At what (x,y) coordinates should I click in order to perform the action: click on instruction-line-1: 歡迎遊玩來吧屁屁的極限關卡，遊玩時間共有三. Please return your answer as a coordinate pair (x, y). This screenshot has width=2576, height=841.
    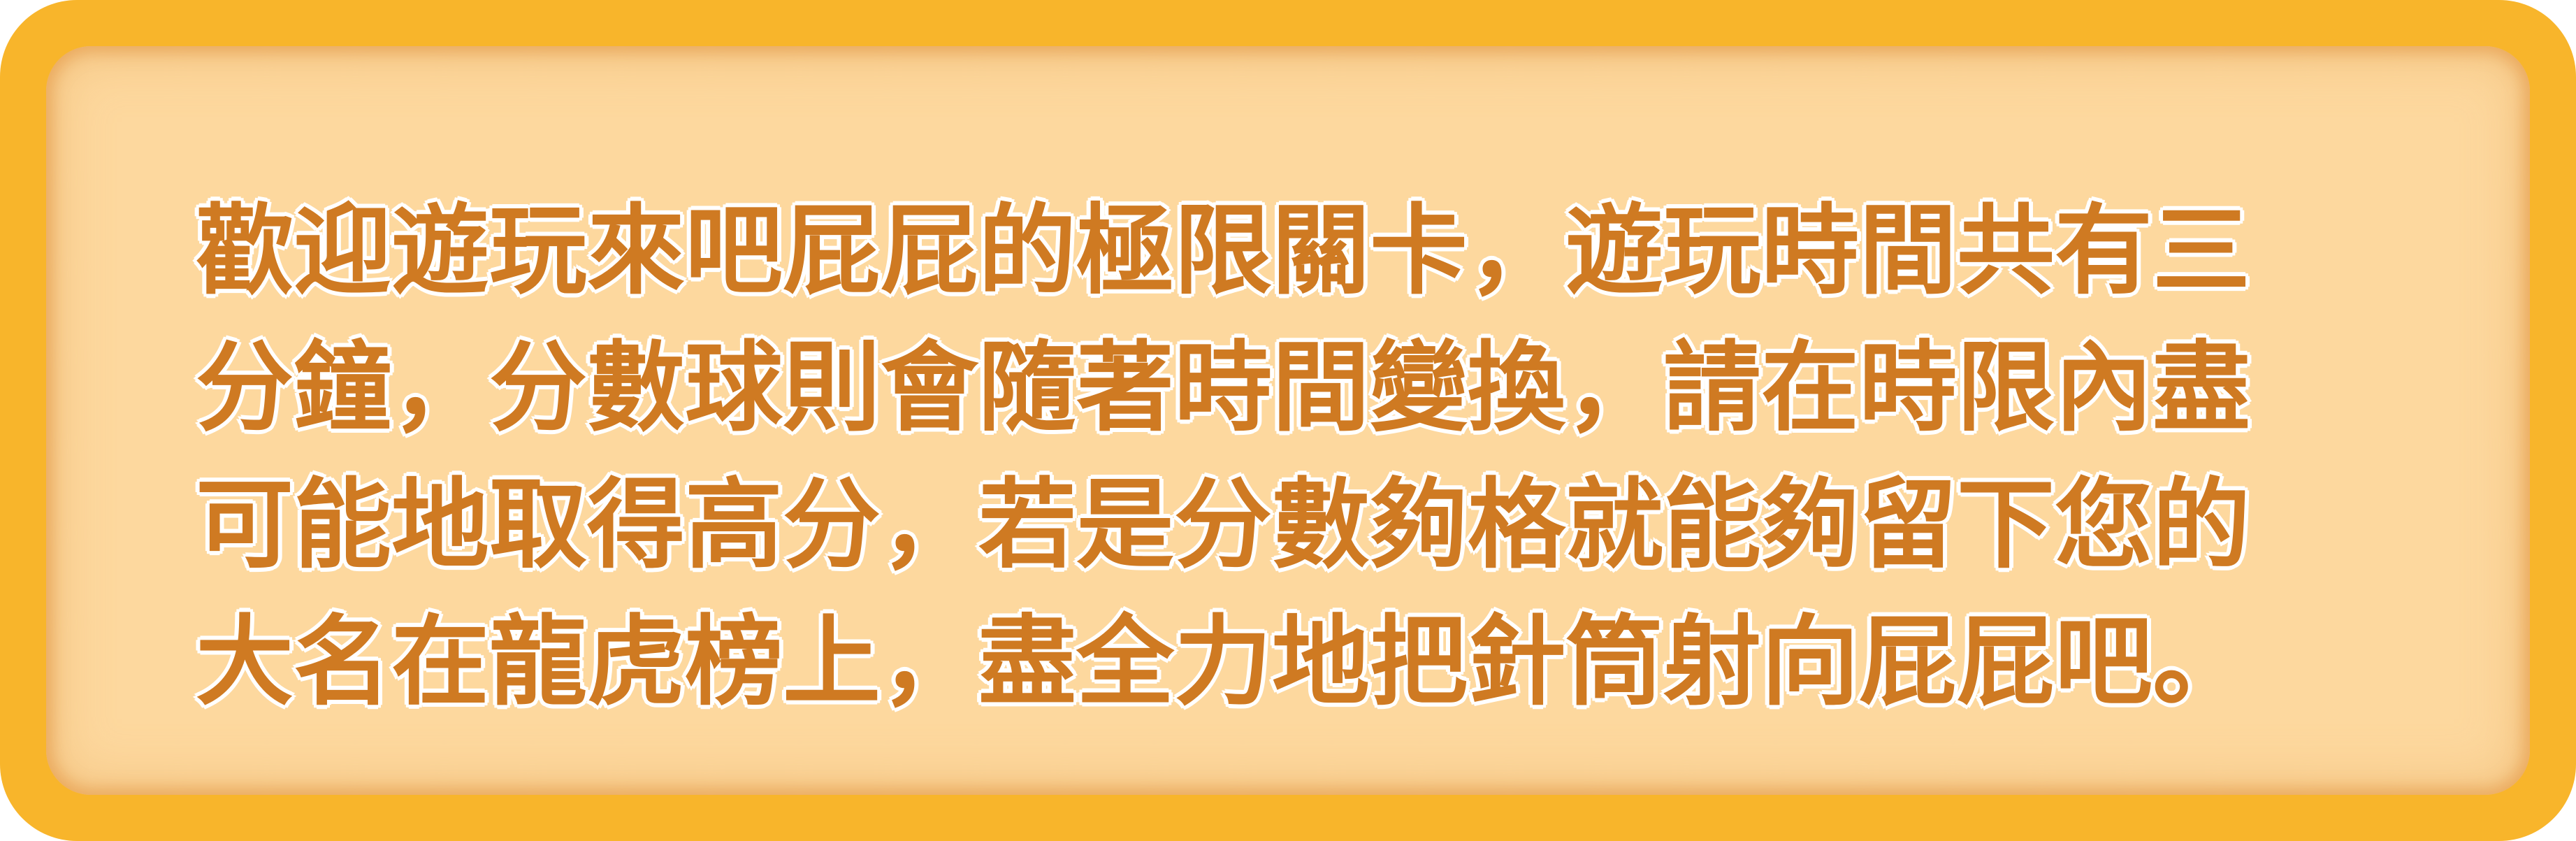
    Looking at the image, I should click on (1223, 251).